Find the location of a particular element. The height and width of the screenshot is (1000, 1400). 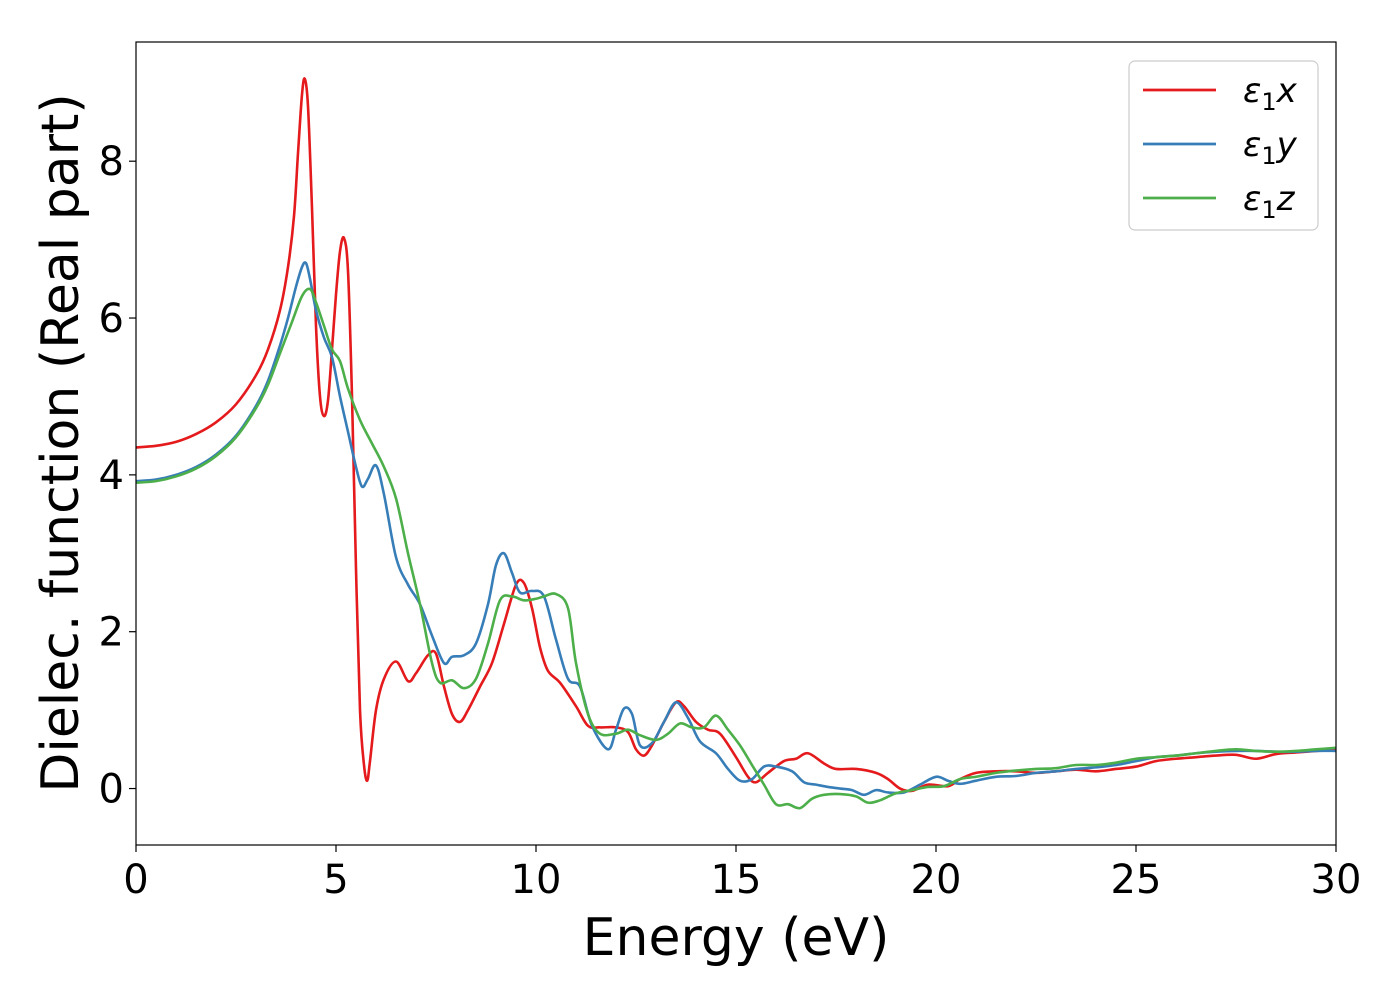

legend-box is located at coordinates (1223, 145).